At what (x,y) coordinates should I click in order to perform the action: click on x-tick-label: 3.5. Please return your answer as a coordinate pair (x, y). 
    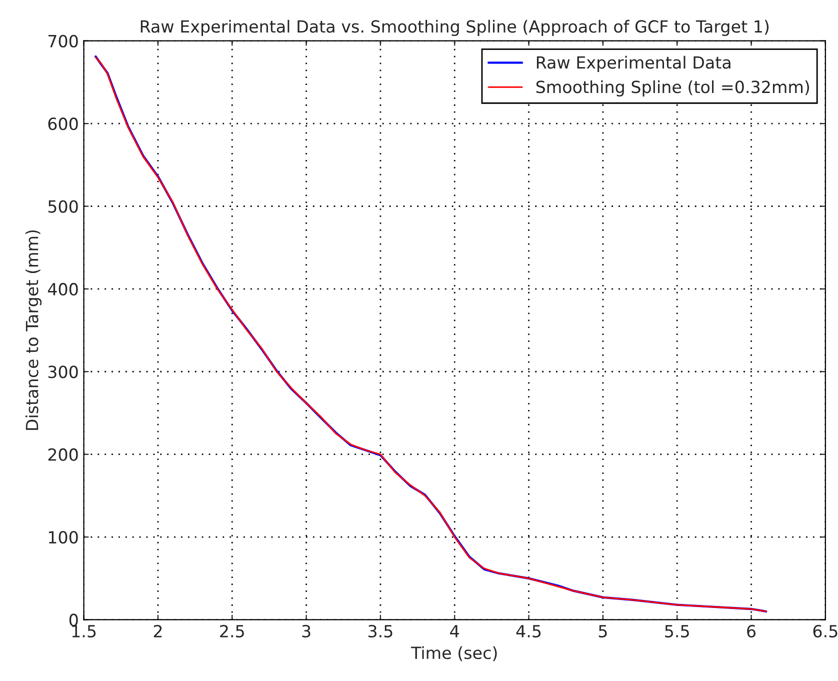
    Looking at the image, I should click on (380, 631).